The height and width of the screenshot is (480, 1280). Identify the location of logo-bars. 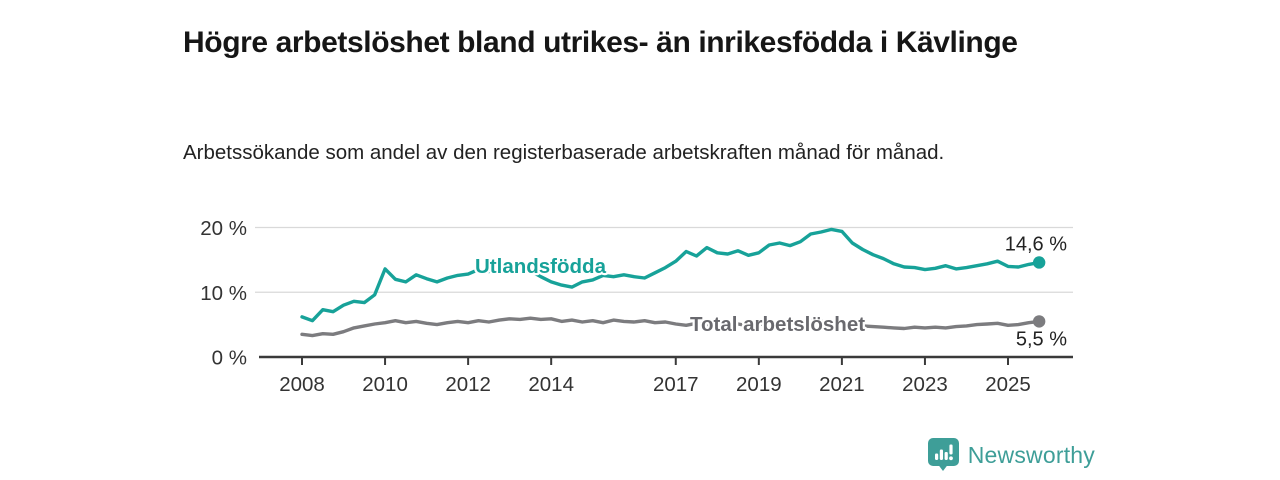
(943, 452).